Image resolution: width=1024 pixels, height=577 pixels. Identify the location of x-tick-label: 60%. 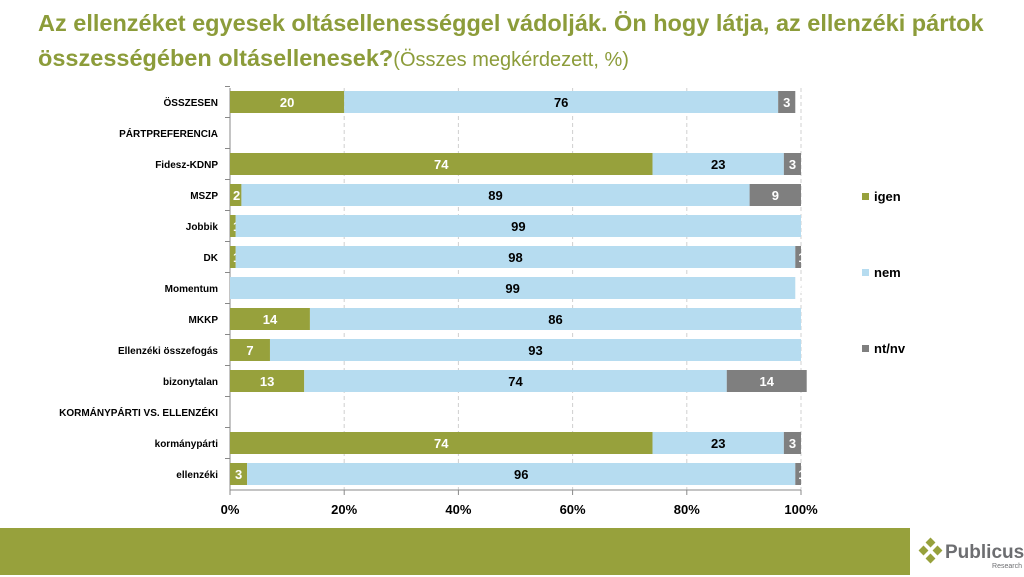
(573, 509).